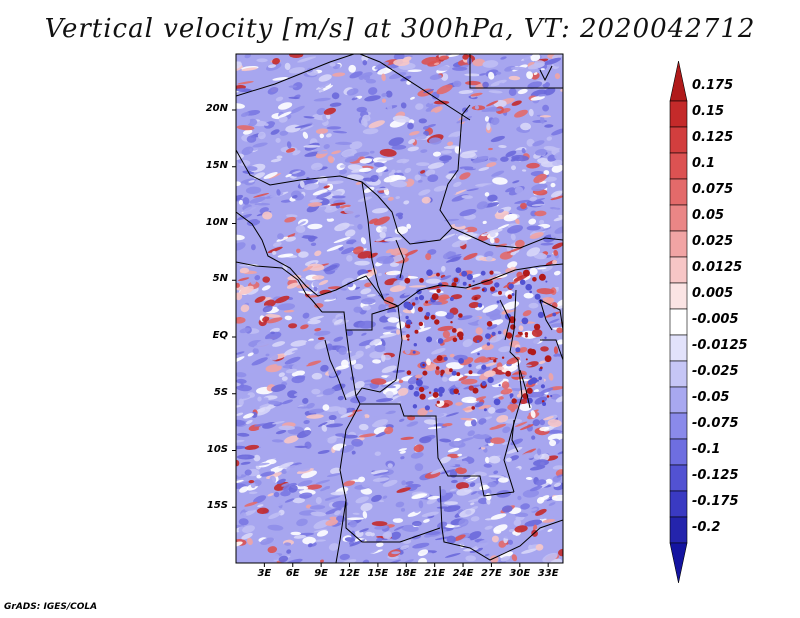 The width and height of the screenshot is (800, 618). Describe the element at coordinates (406, 573) in the screenshot. I see `lon-tick-label: 18E` at that location.